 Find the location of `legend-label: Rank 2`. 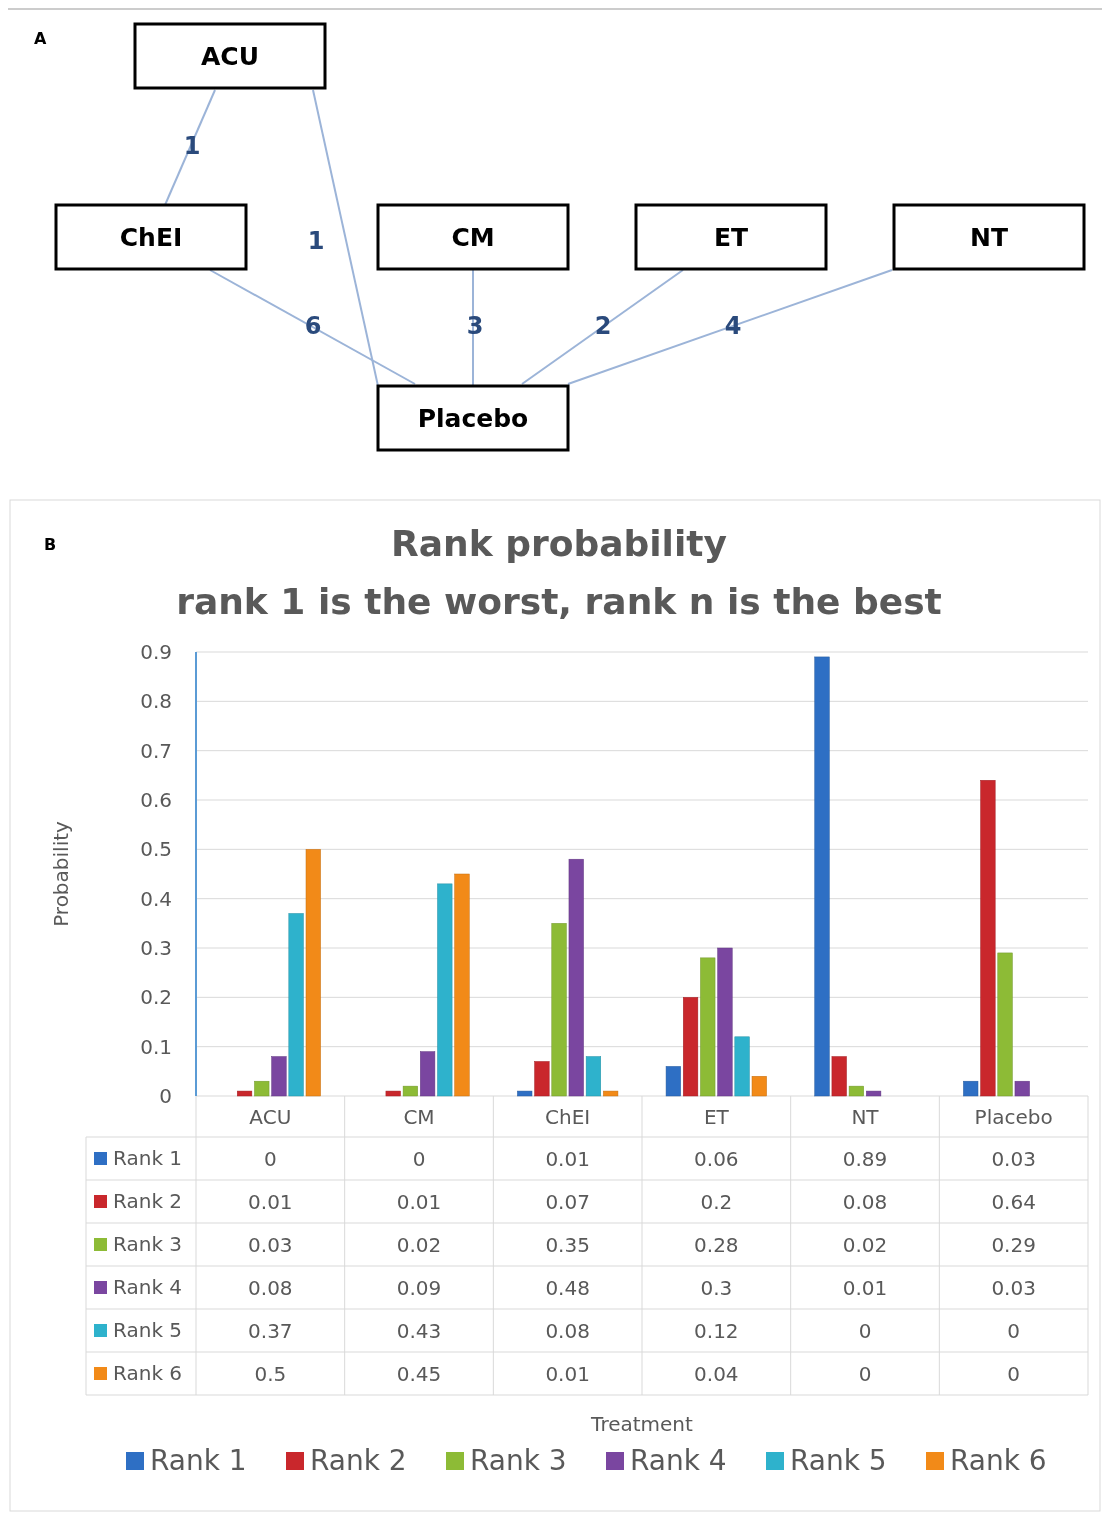

legend-label: Rank 2 is located at coordinates (148, 1201).